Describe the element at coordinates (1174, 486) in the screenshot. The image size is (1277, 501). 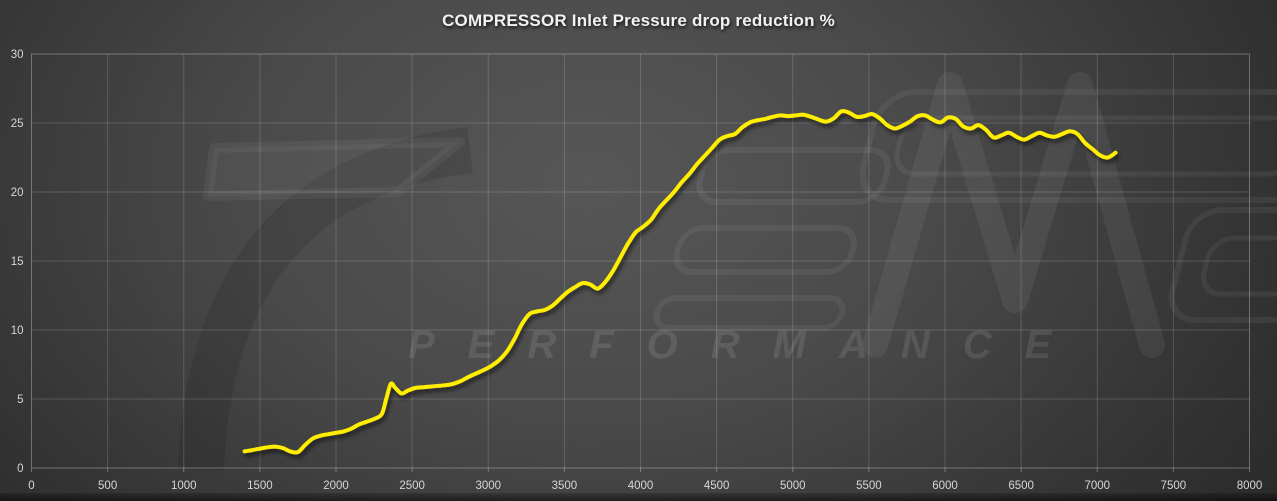
I see `x-axis-tick-label: 7500` at that location.